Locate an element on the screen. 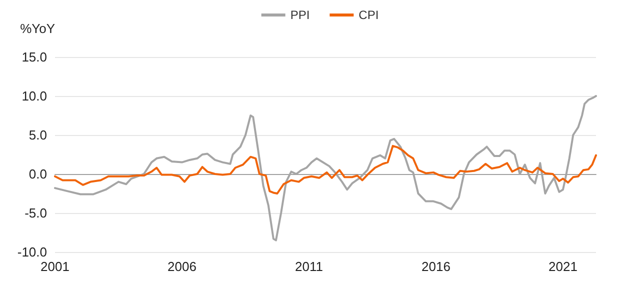  line-series is located at coordinates (325, 169).